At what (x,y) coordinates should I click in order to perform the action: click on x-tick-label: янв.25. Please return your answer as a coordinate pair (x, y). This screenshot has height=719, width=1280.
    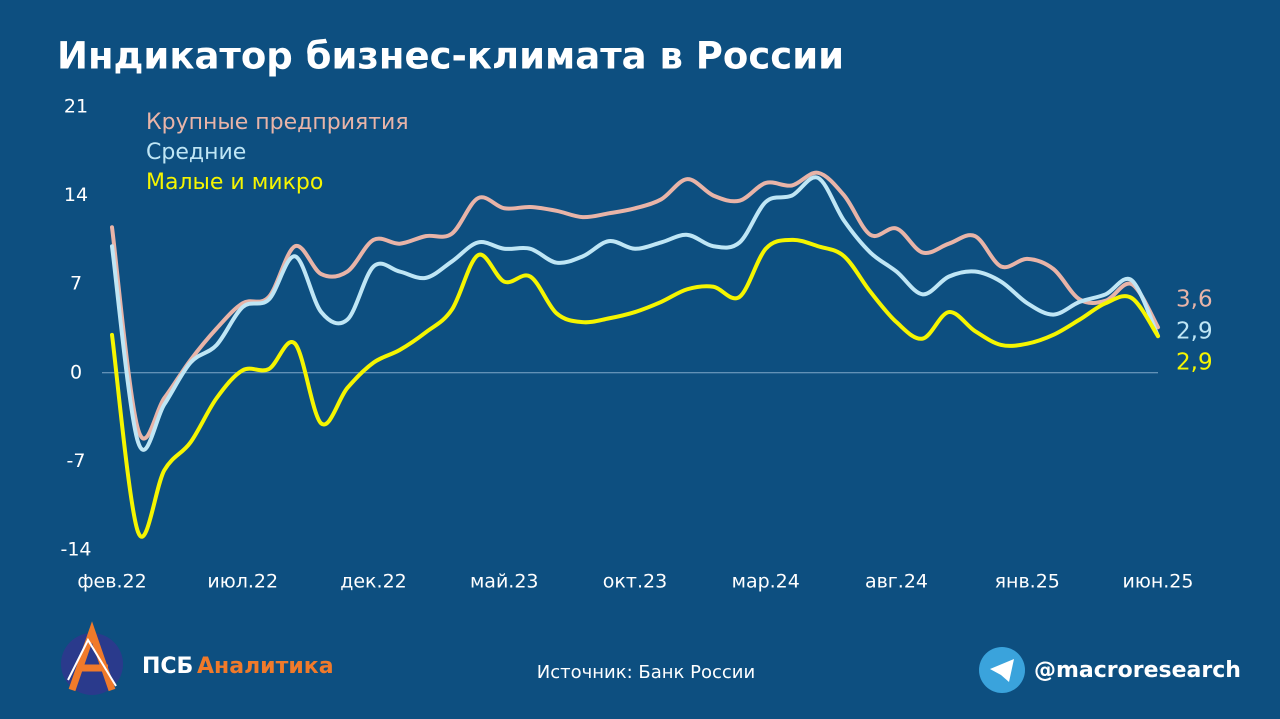
    Looking at the image, I should click on (1027, 582).